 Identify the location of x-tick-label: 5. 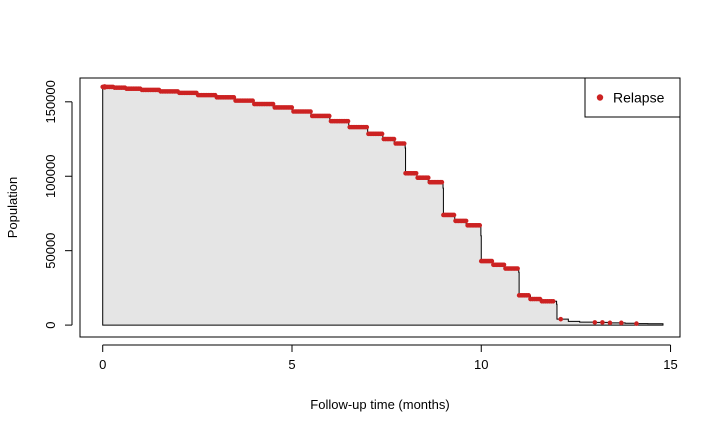
(291, 364).